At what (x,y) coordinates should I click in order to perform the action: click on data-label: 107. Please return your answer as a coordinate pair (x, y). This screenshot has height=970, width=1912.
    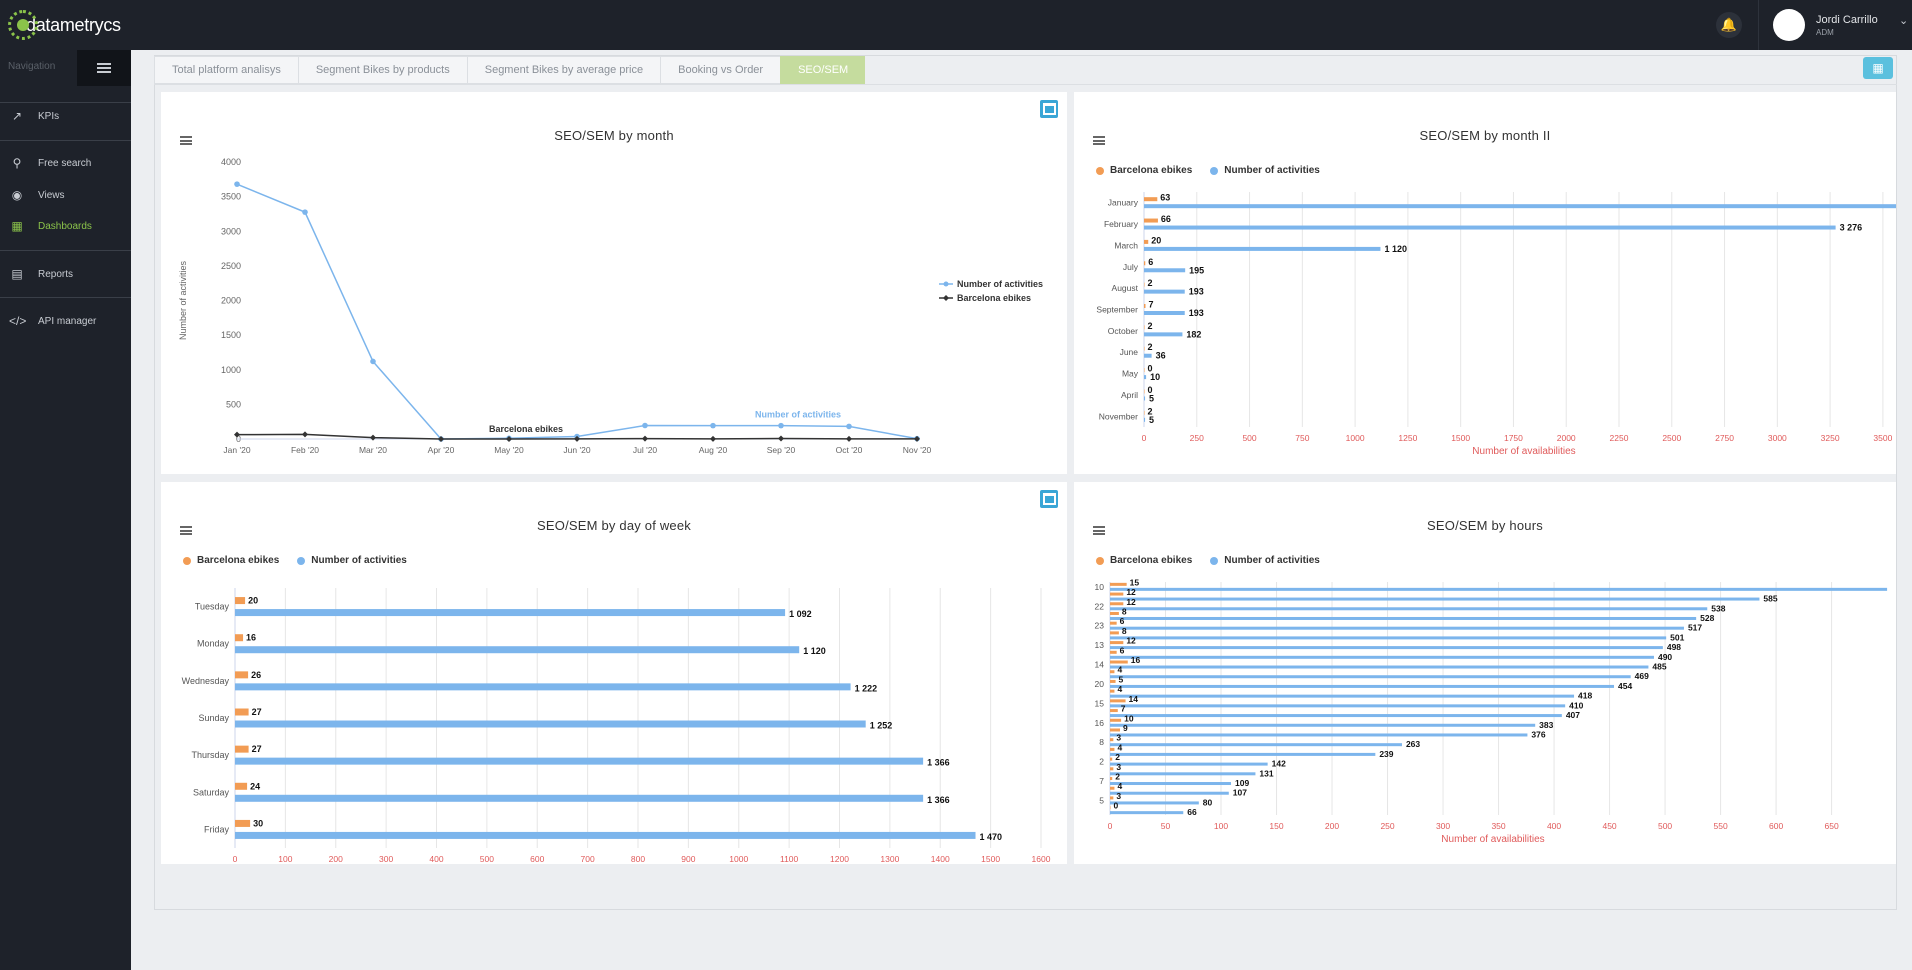
    Looking at the image, I should click on (1240, 793).